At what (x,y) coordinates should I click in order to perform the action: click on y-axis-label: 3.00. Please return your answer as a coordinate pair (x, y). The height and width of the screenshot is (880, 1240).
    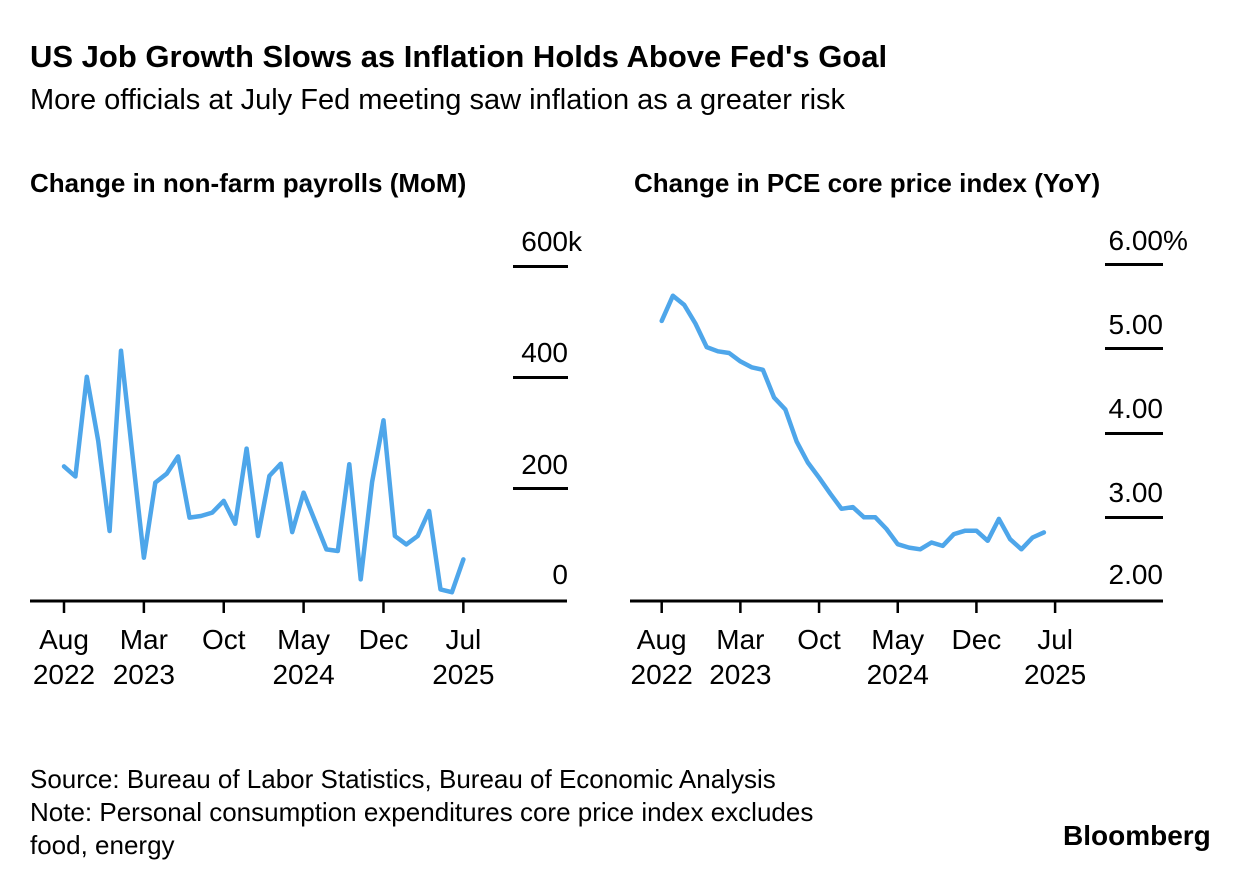
    Looking at the image, I should click on (1093, 493).